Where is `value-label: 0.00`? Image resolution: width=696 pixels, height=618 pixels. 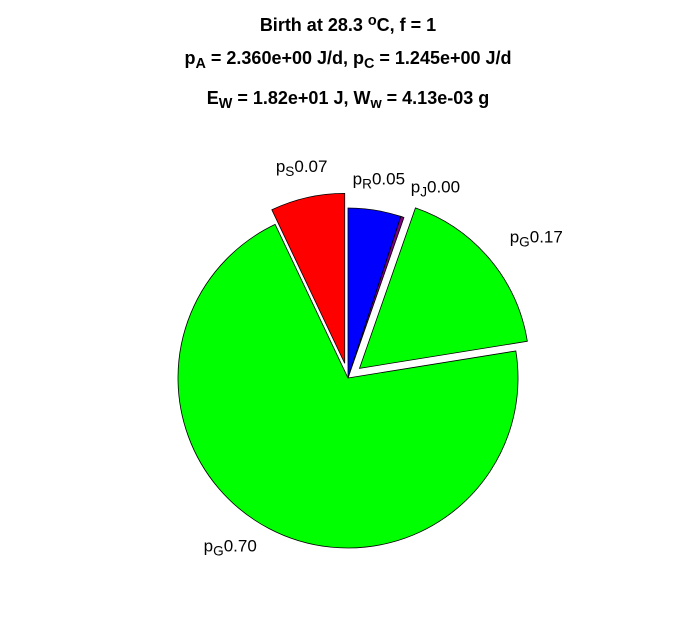
value-label: 0.00 is located at coordinates (443, 186).